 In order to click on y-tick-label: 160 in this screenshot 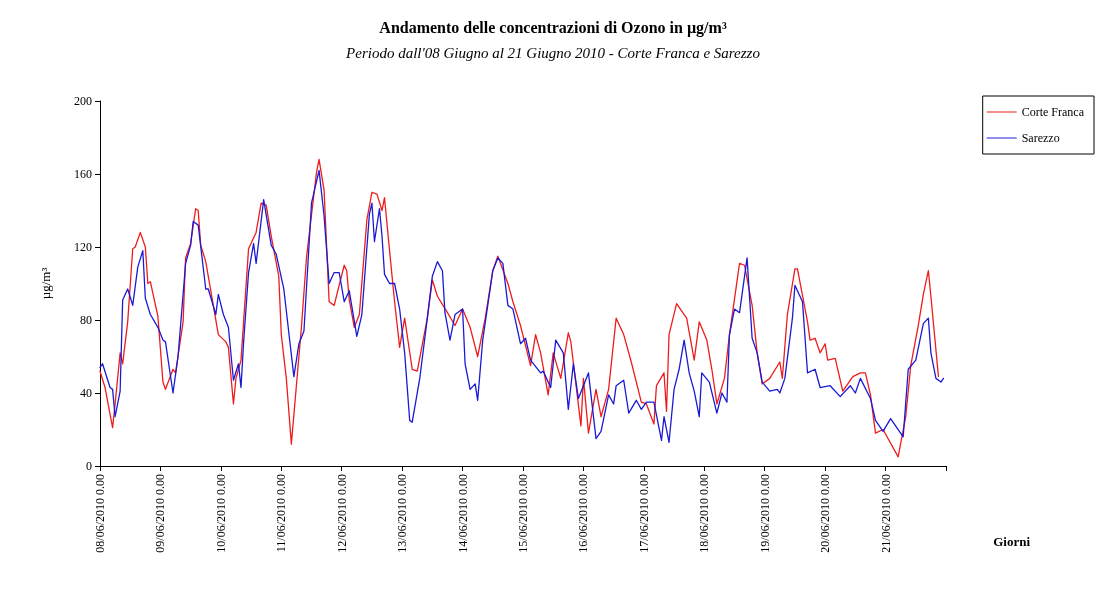, I will do `click(83, 174)`.